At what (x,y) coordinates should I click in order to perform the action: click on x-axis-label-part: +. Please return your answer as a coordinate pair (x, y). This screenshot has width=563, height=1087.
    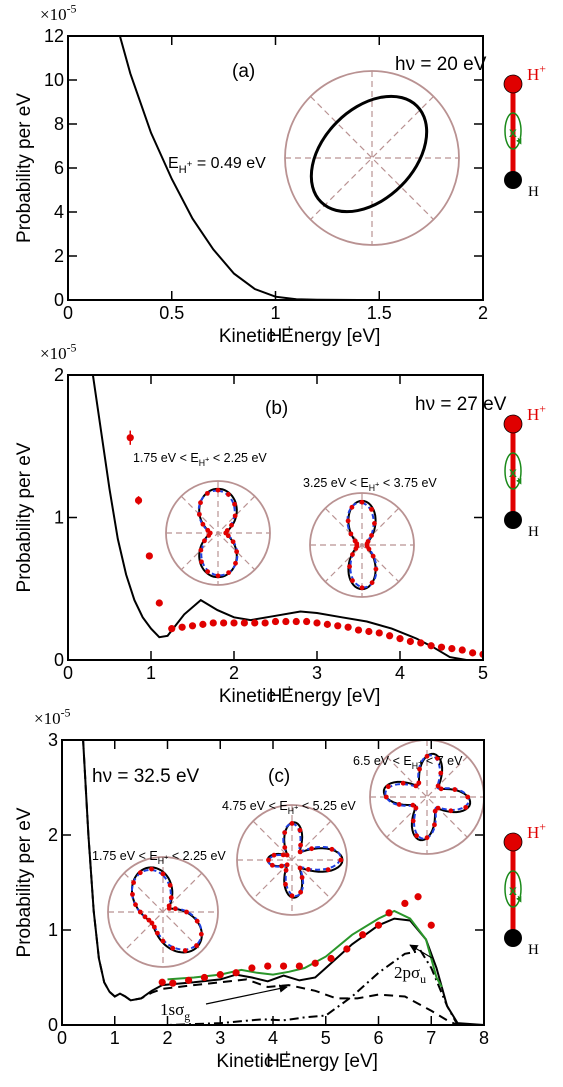
    Looking at the image, I should click on (289, 328).